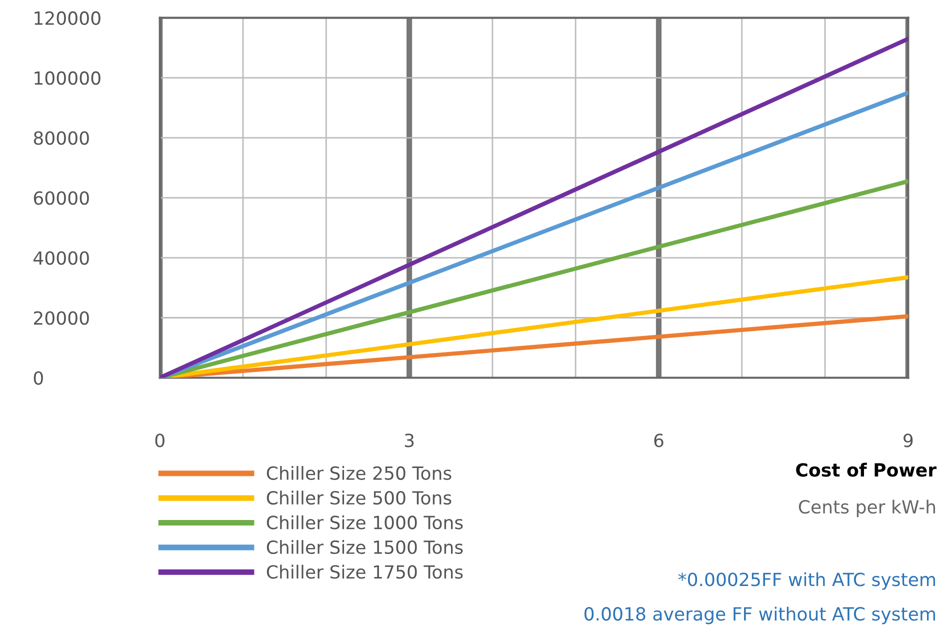 This screenshot has height=637, width=946. I want to click on legend-label: Chiller Size 1750 Tons, so click(364, 571).